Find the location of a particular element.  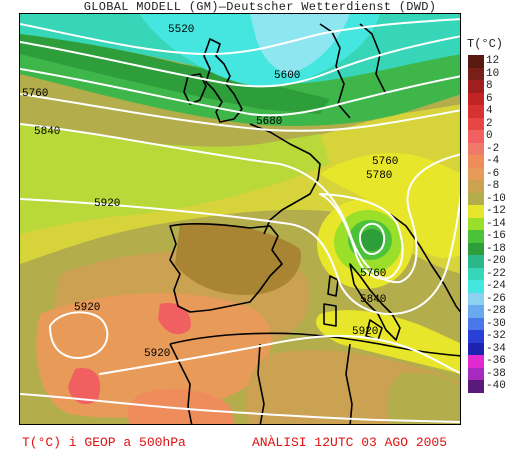

legend-label: -22 is located at coordinates (496, 273).